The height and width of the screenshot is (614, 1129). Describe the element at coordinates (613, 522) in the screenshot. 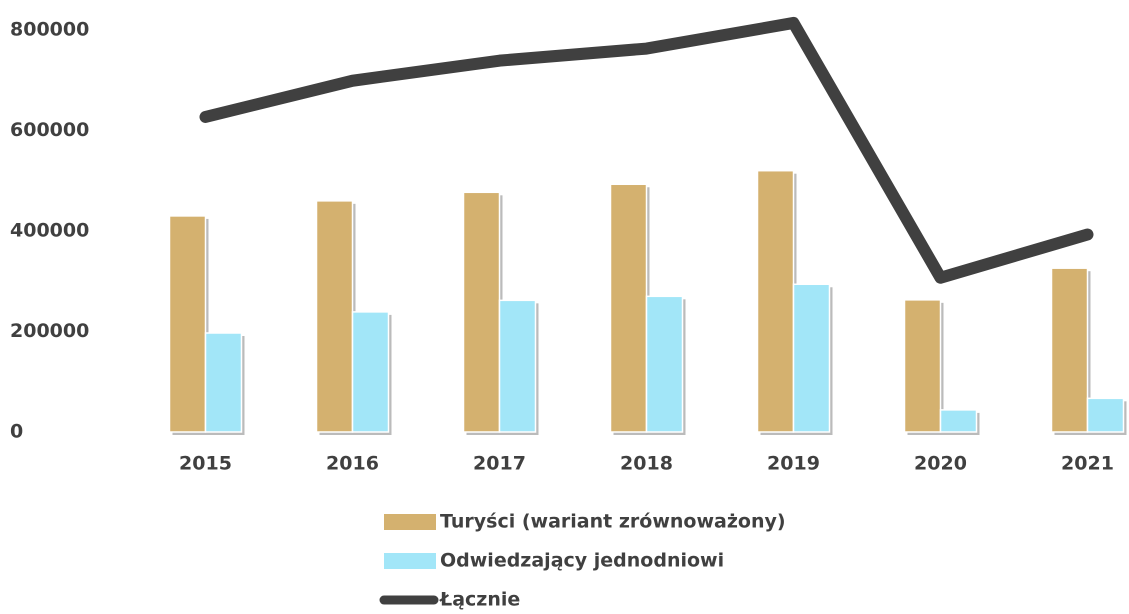

I see `legend-label: Turyści (wariant zrównoważony)` at that location.